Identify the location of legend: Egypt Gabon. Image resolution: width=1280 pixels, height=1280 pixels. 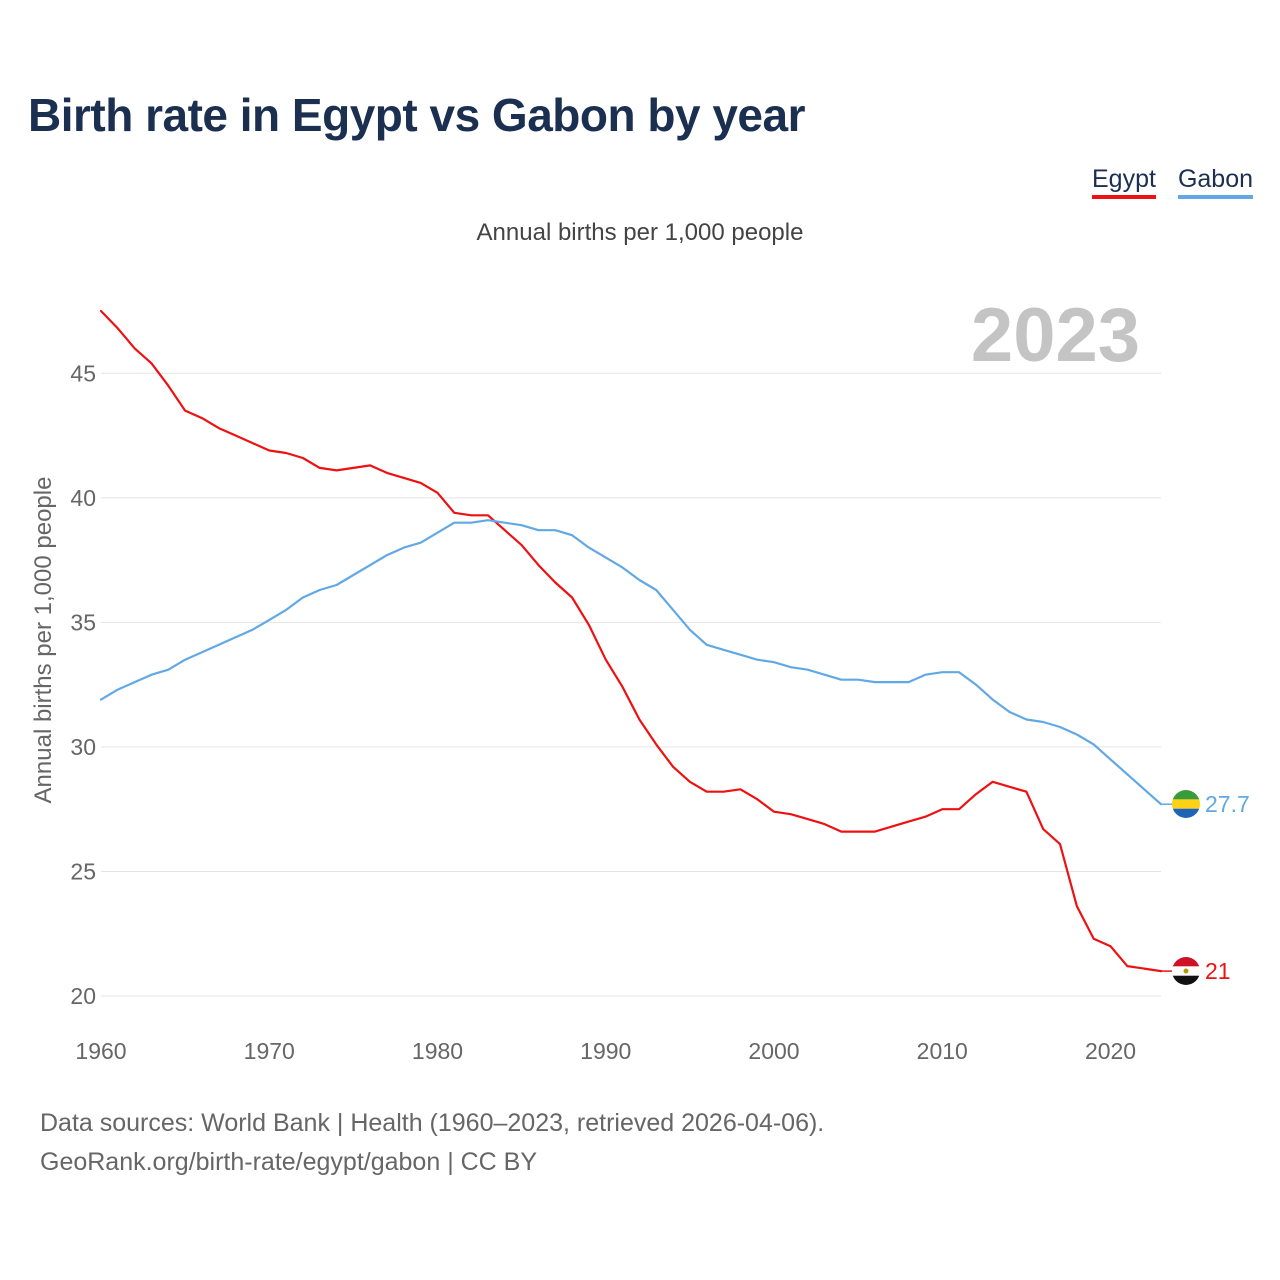
(1172, 182).